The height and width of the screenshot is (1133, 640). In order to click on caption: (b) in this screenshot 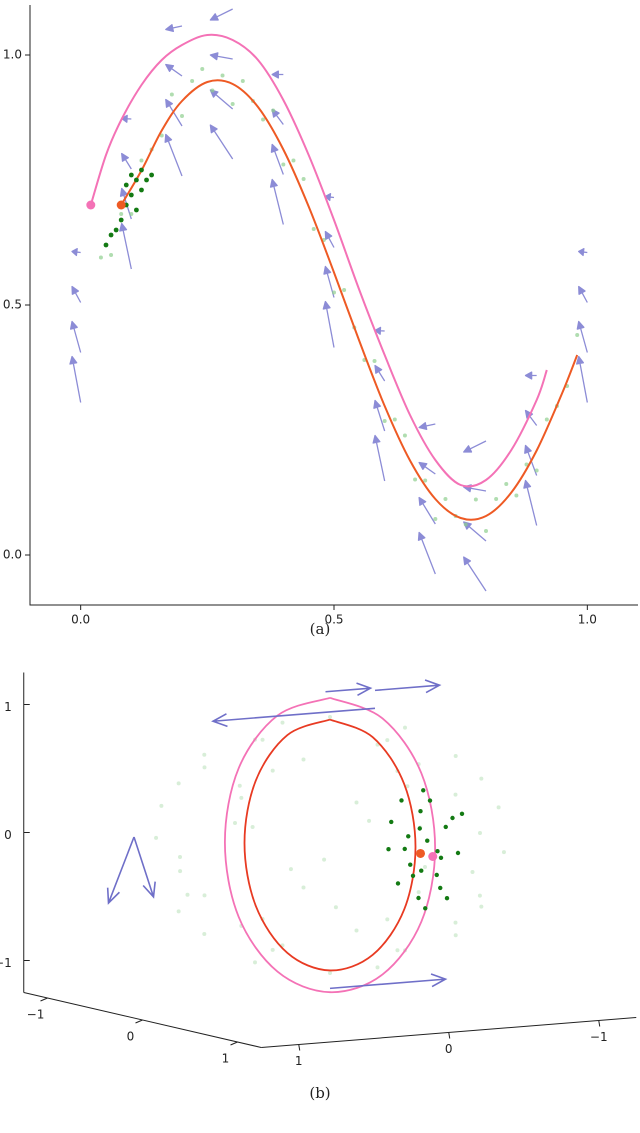, I will do `click(319, 1093)`.